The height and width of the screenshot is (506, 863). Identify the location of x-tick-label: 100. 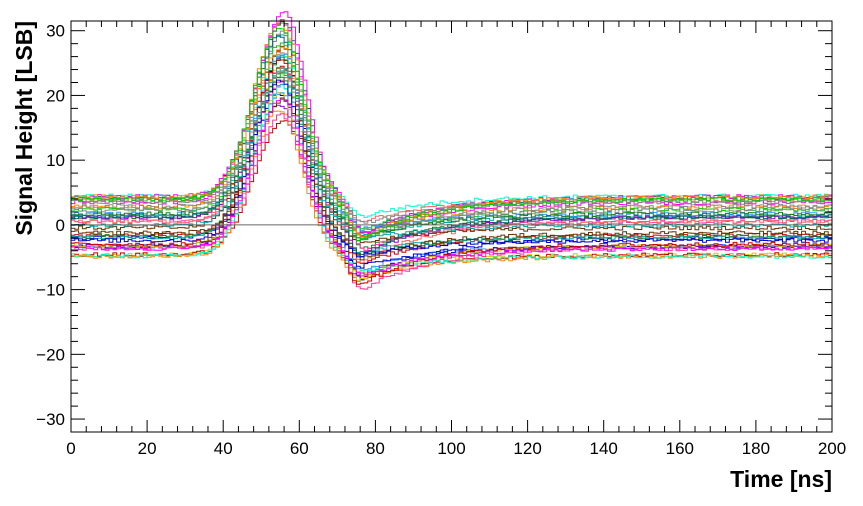
(451, 448).